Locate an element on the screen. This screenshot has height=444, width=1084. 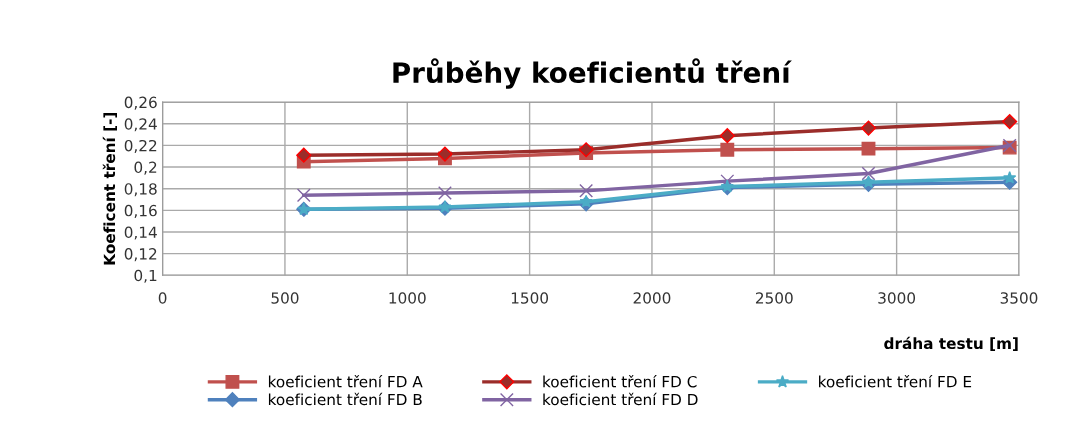
x-tick-label: 3000 is located at coordinates (897, 298).